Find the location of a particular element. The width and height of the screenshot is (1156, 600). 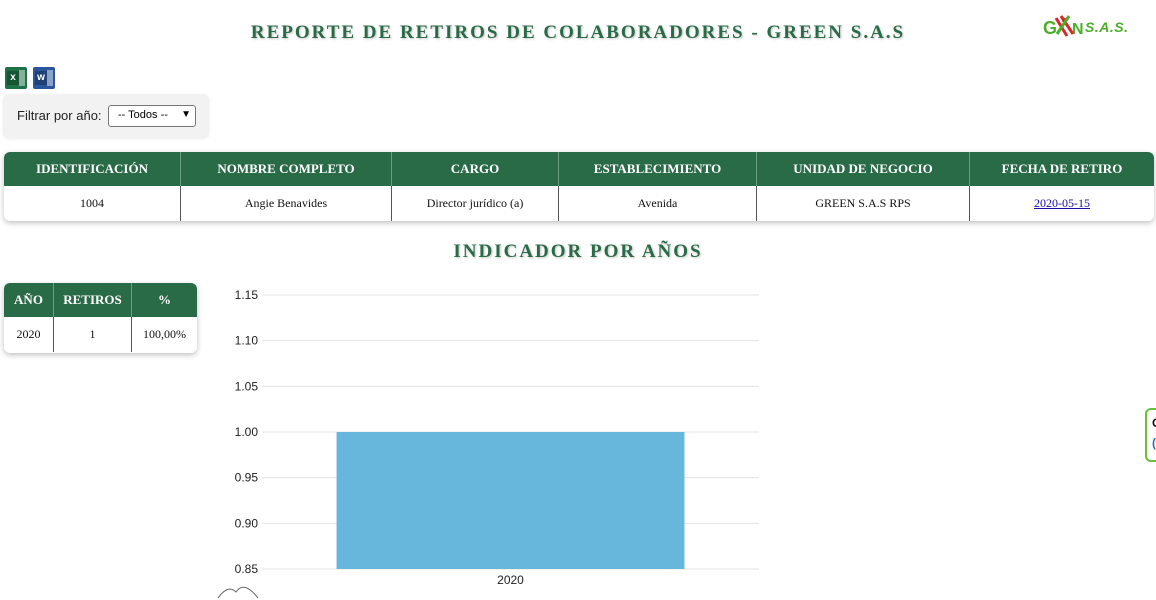

year-filter-select: -- Todos -- ▼ is located at coordinates (152, 116).